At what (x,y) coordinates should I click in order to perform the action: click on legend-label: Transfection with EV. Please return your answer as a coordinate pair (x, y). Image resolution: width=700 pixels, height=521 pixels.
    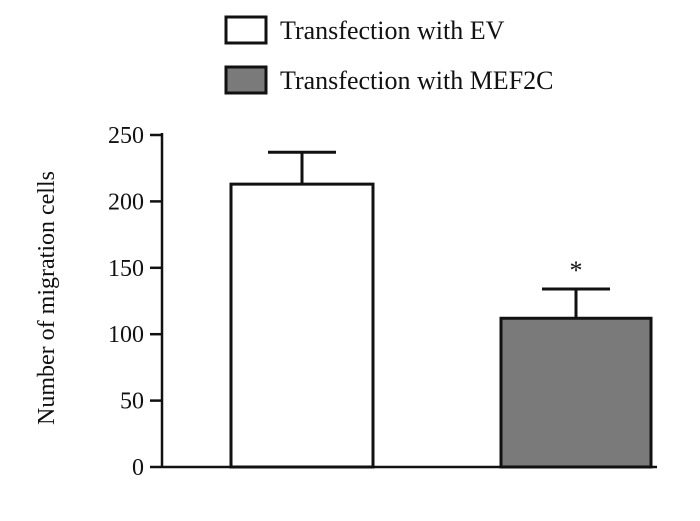
    Looking at the image, I should click on (392, 30).